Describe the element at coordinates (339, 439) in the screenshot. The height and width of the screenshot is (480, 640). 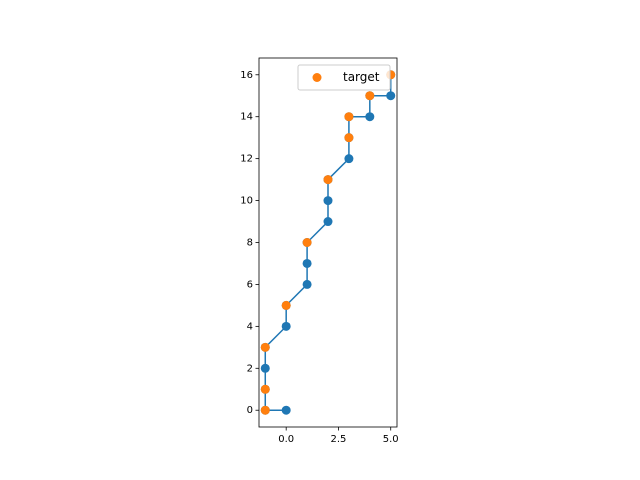
I see `x-tick-label: 2.5` at that location.